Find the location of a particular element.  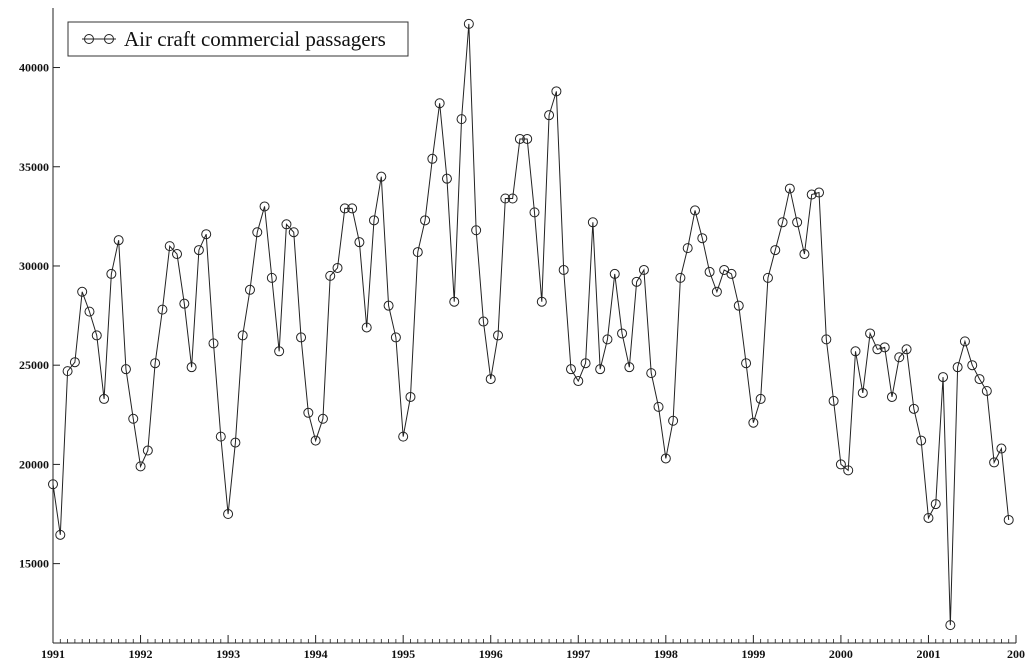

y-tick-label: 20000 is located at coordinates (34, 464).